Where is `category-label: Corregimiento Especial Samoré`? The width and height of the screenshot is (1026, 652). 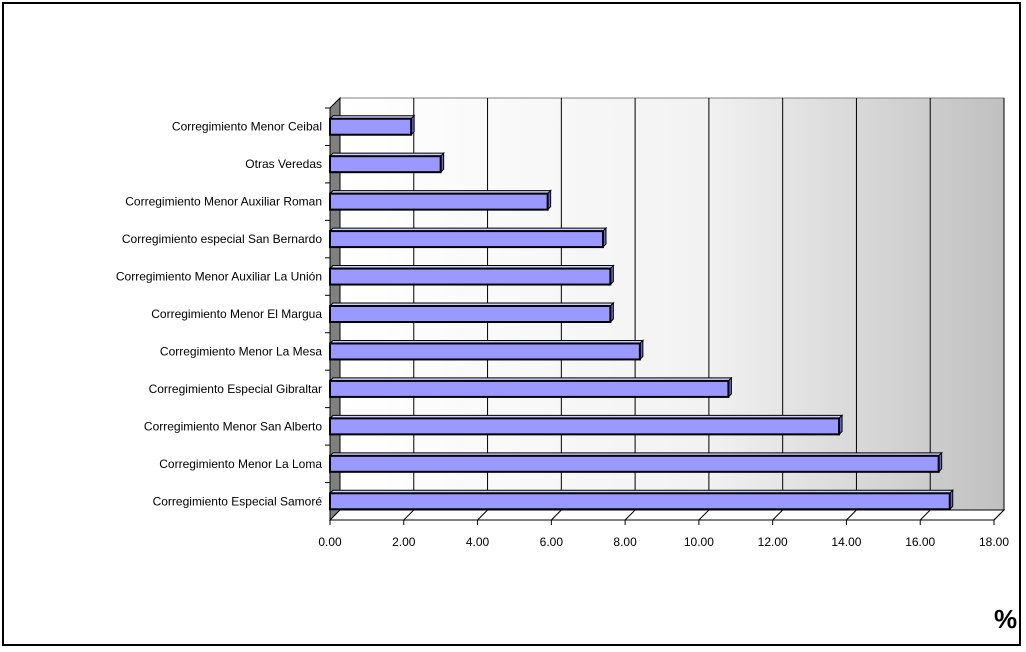
category-label: Corregimiento Especial Samoré is located at coordinates (238, 501).